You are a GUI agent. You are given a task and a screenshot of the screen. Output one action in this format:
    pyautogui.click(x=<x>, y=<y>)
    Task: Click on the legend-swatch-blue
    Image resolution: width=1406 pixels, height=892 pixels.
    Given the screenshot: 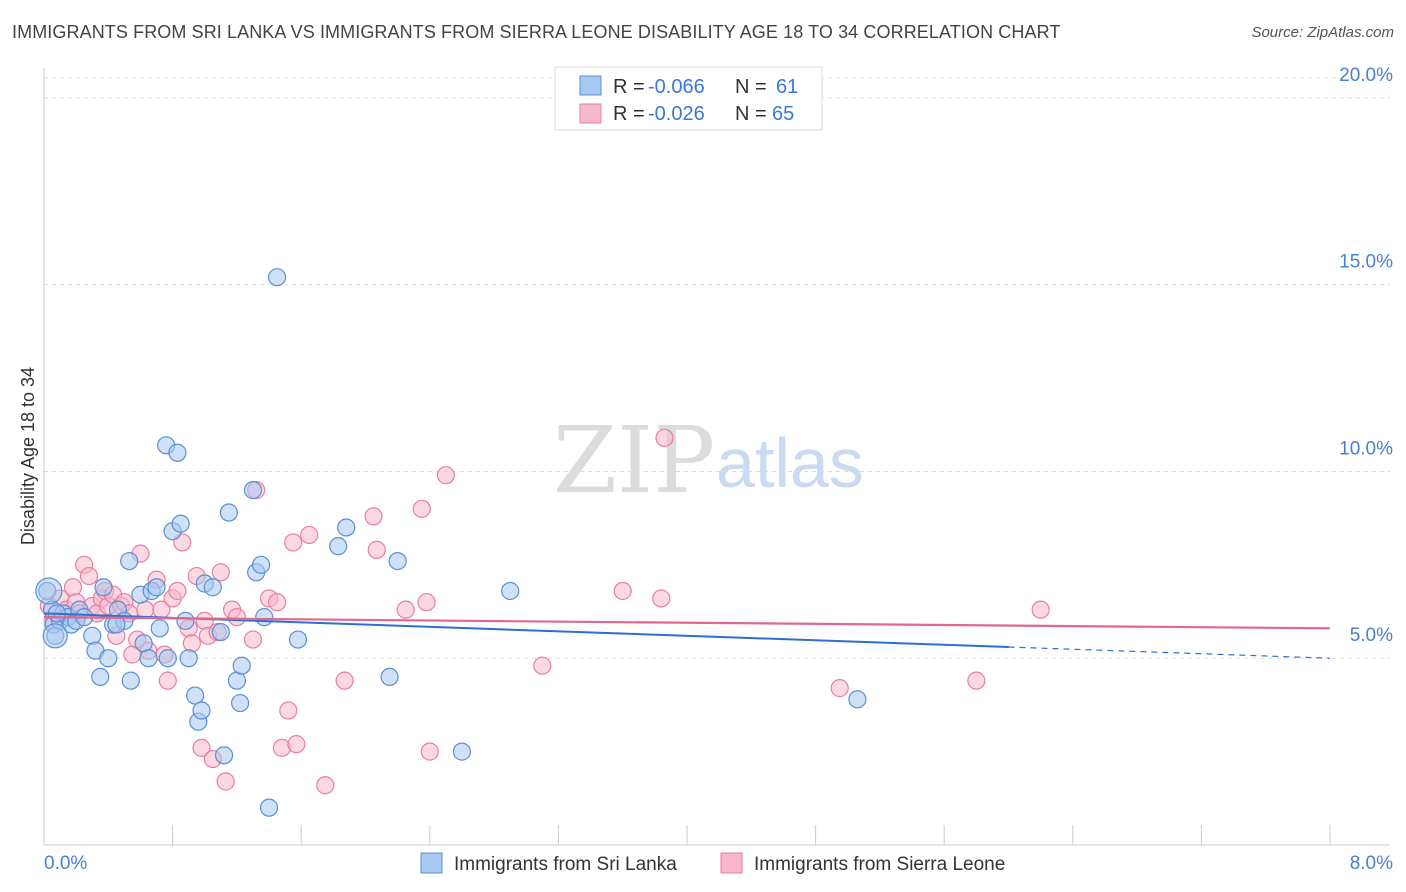 What is the action you would take?
    pyautogui.click(x=590, y=85)
    